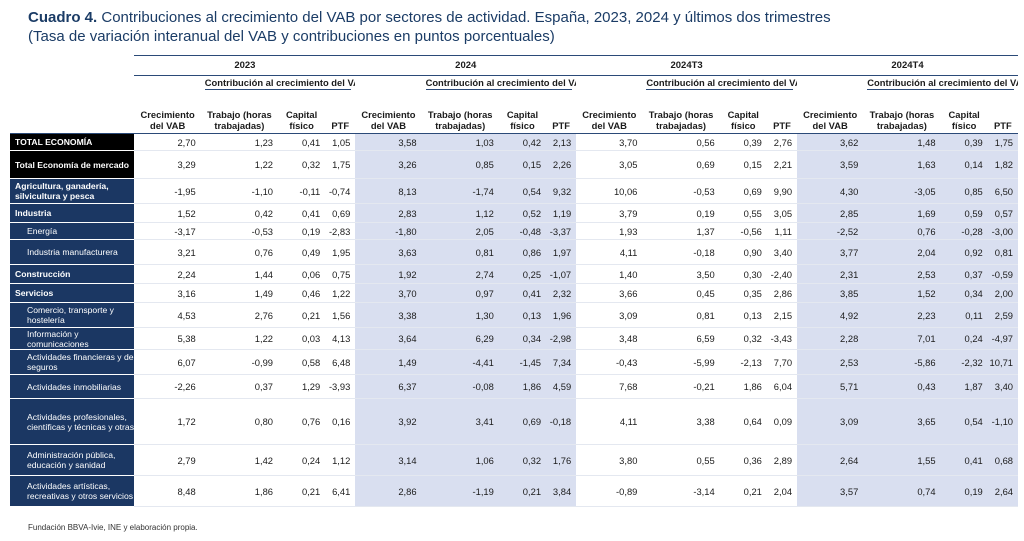  Describe the element at coordinates (239, 191) in the screenshot. I see `value-cell: -1,10` at that location.